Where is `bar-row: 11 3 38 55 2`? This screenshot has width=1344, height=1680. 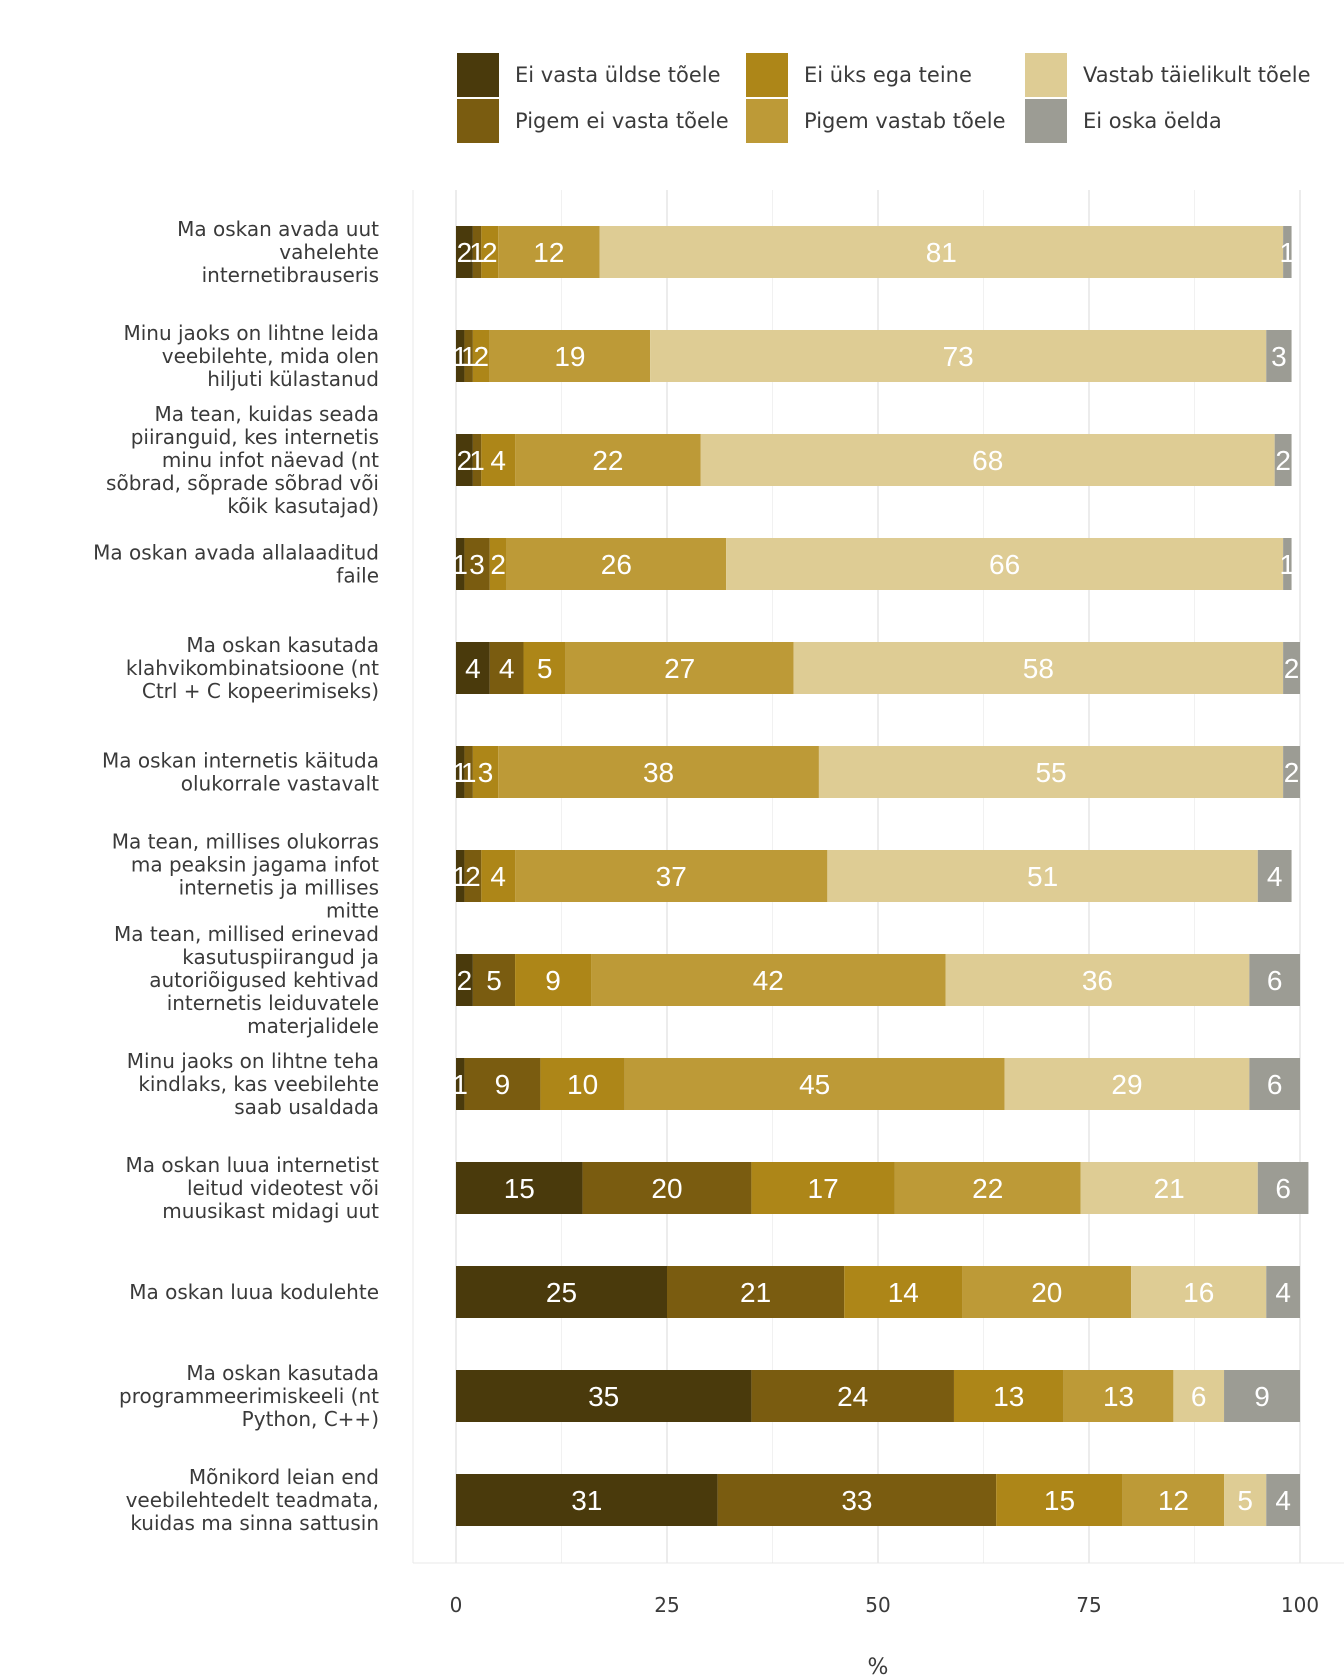 bar-row: 11 3 38 55 2 is located at coordinates (876, 772).